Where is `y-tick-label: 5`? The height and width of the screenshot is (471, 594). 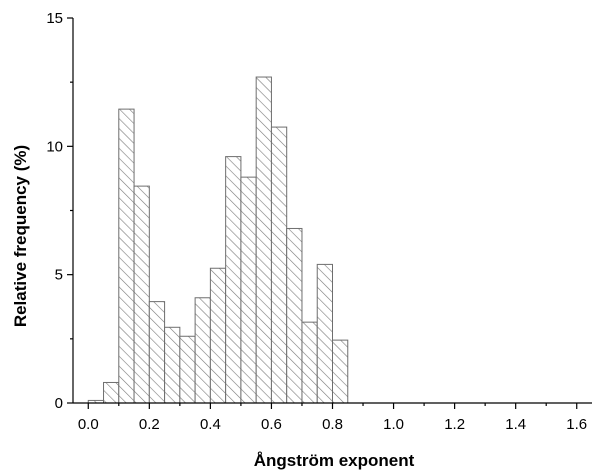
y-tick-label: 5 is located at coordinates (59, 275).